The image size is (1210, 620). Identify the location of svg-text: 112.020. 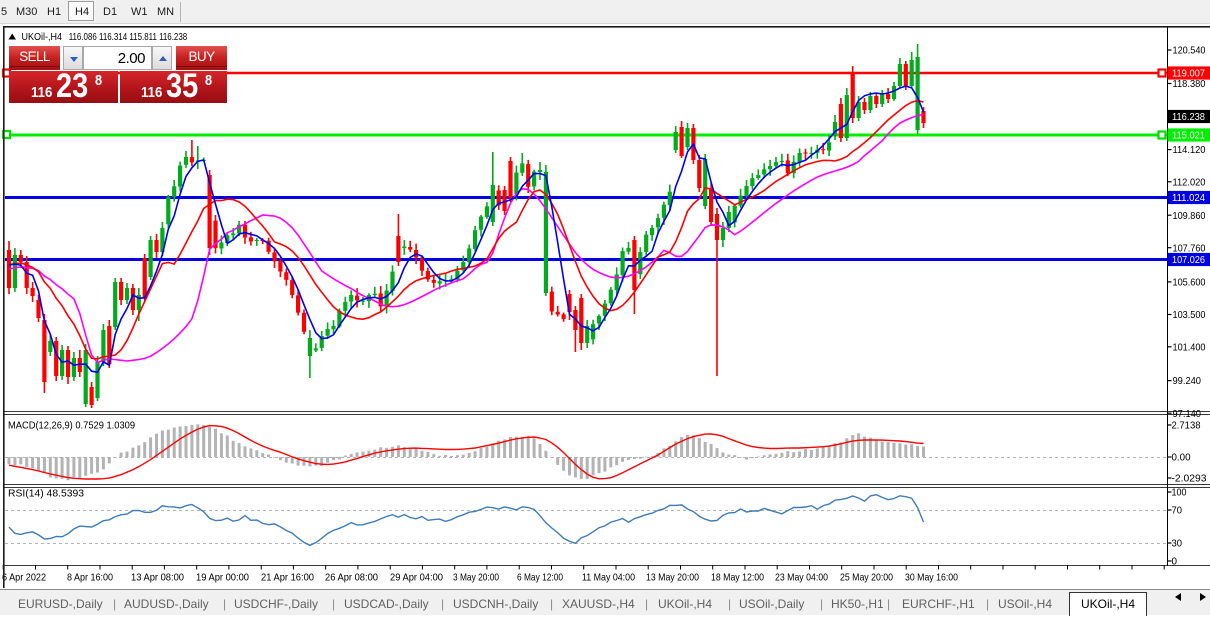
(1189, 182).